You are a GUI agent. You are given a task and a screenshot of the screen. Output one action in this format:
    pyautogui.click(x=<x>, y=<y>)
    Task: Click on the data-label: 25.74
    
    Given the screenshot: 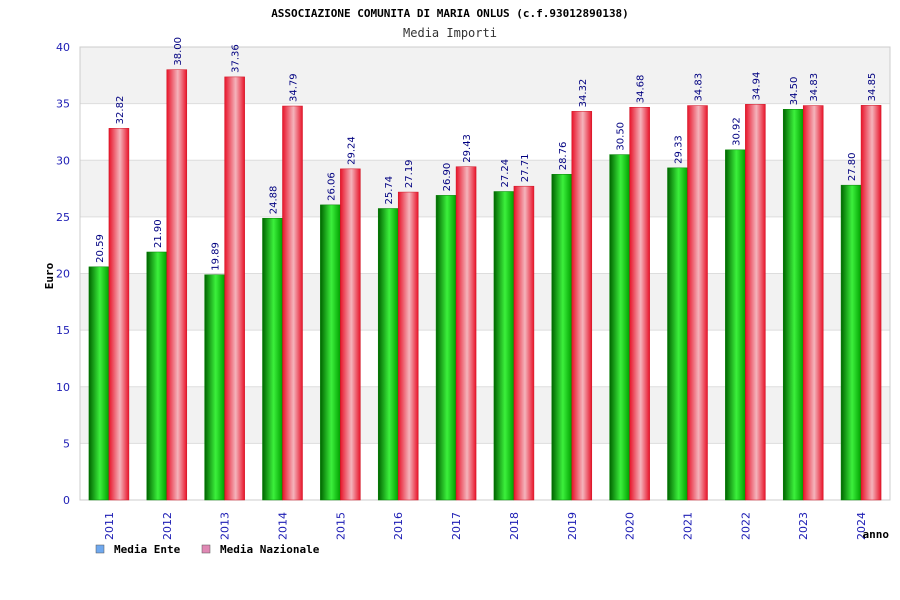 What is the action you would take?
    pyautogui.click(x=389, y=190)
    